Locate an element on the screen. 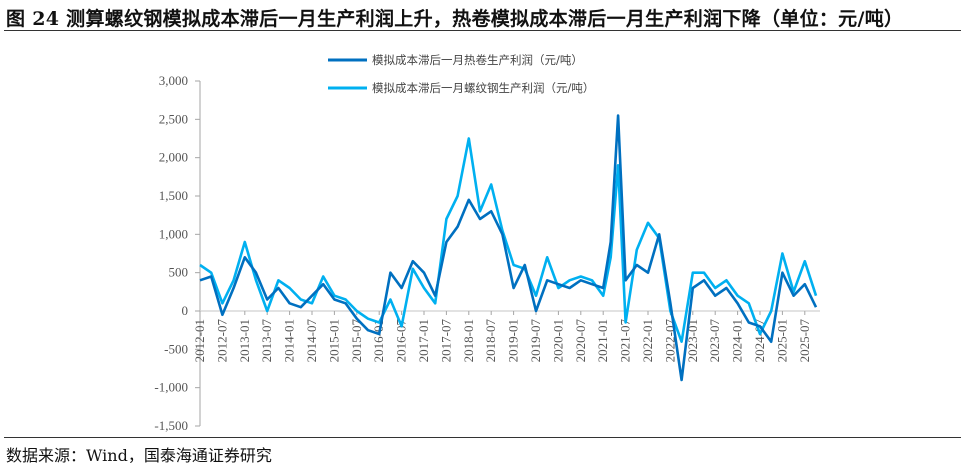  y-tick-label: -1,500 is located at coordinates (171, 425).